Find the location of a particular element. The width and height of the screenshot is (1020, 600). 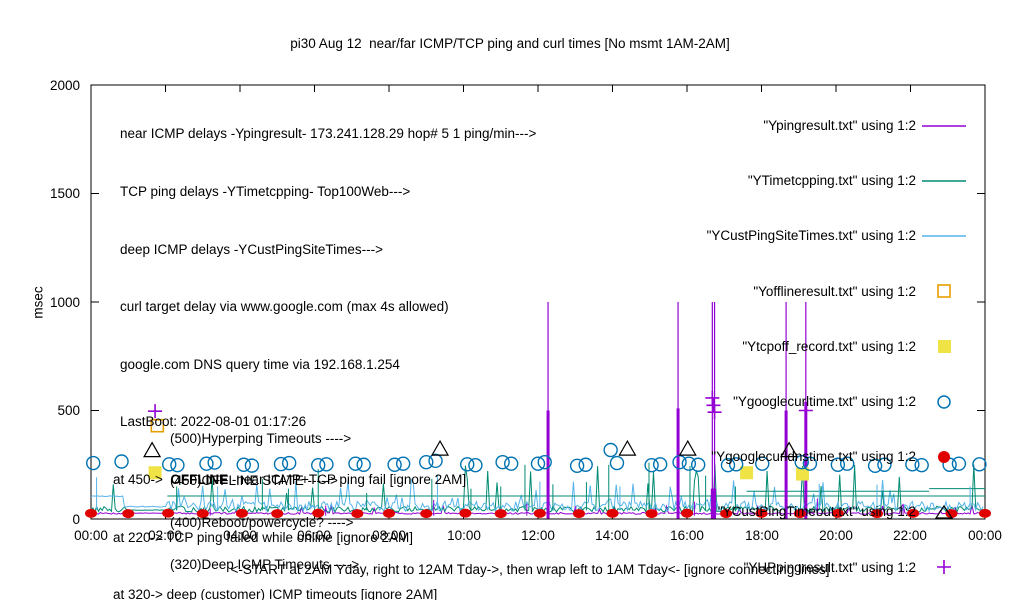

open-triangle-icon is located at coordinates (944, 512).